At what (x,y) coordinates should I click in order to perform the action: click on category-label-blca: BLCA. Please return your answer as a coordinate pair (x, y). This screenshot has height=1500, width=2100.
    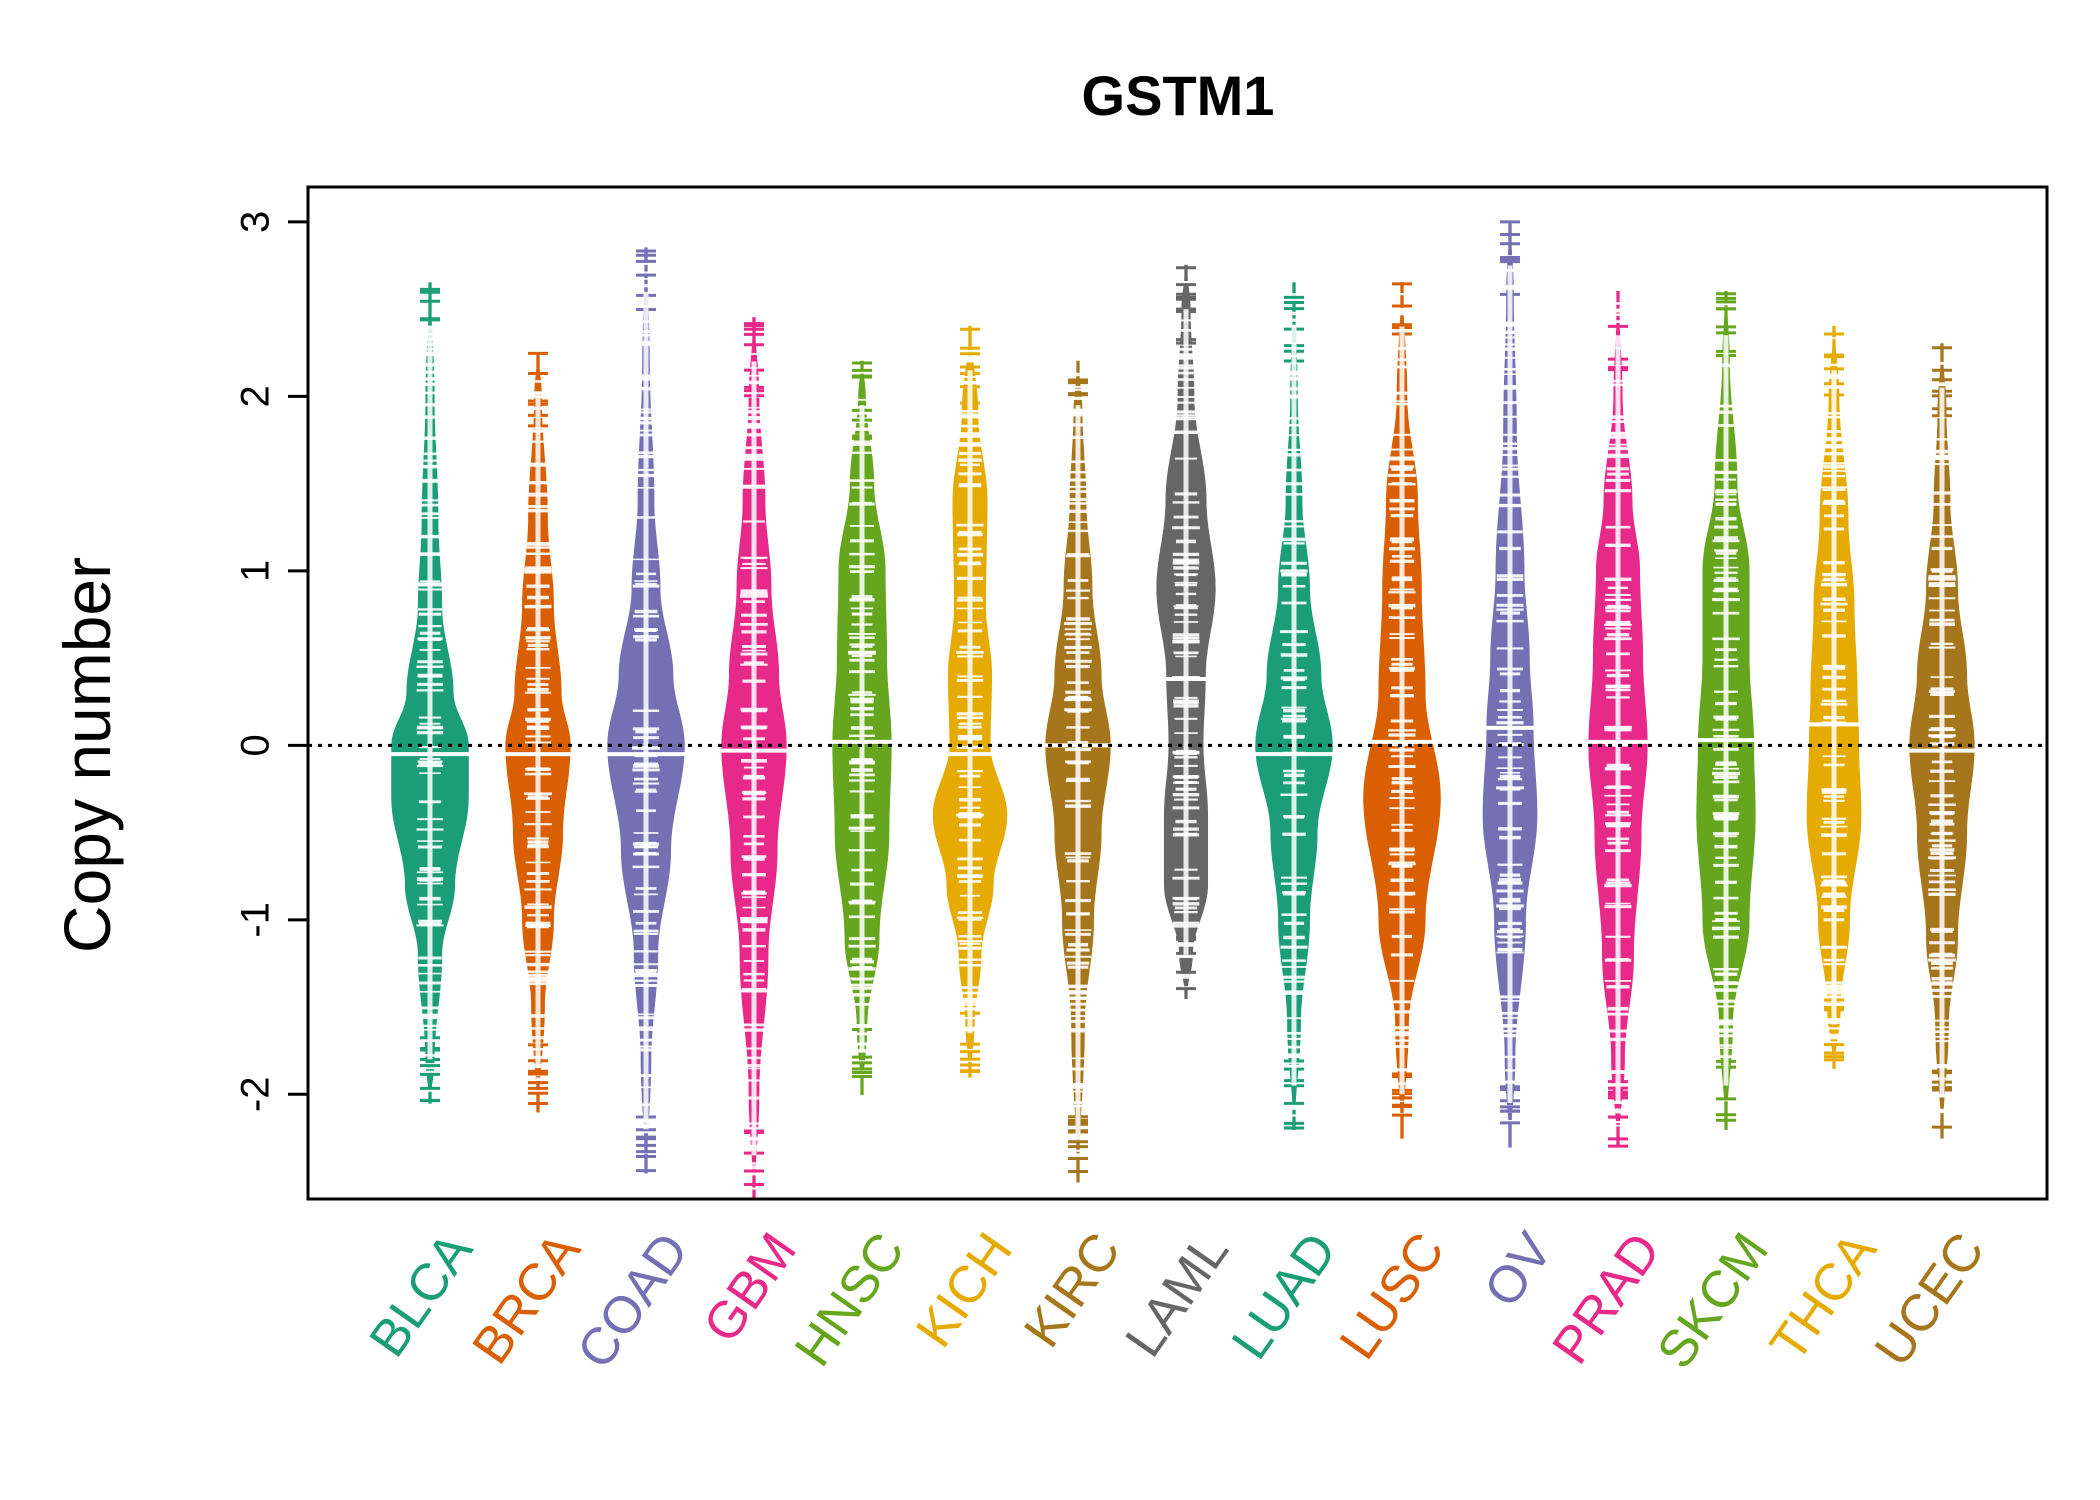
    Looking at the image, I should click on (422, 1294).